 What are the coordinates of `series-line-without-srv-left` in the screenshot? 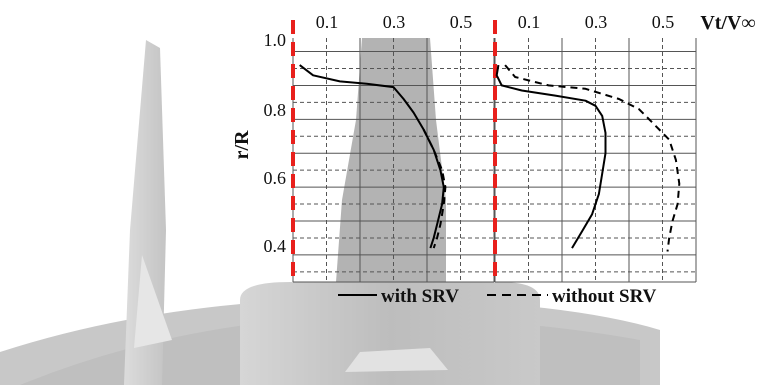 It's located at (434, 189).